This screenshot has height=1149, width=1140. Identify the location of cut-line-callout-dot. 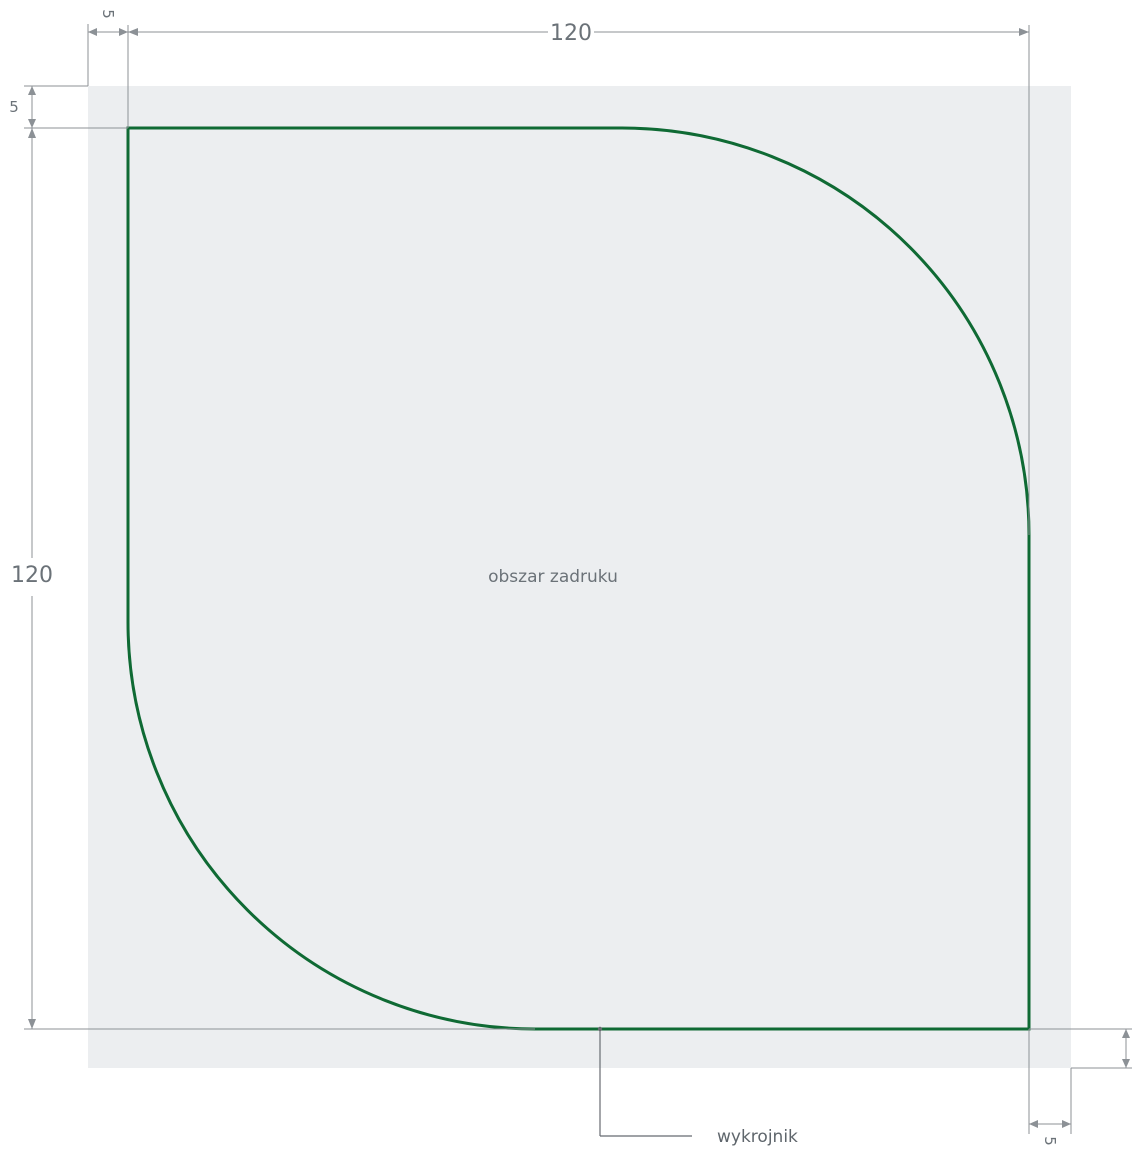
(600, 1029).